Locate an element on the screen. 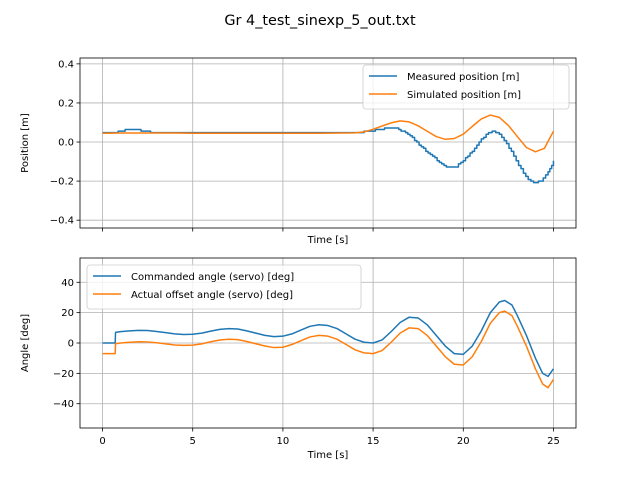 The height and width of the screenshot is (480, 640). pos-ylabel: Position [m] is located at coordinates (25, 143).